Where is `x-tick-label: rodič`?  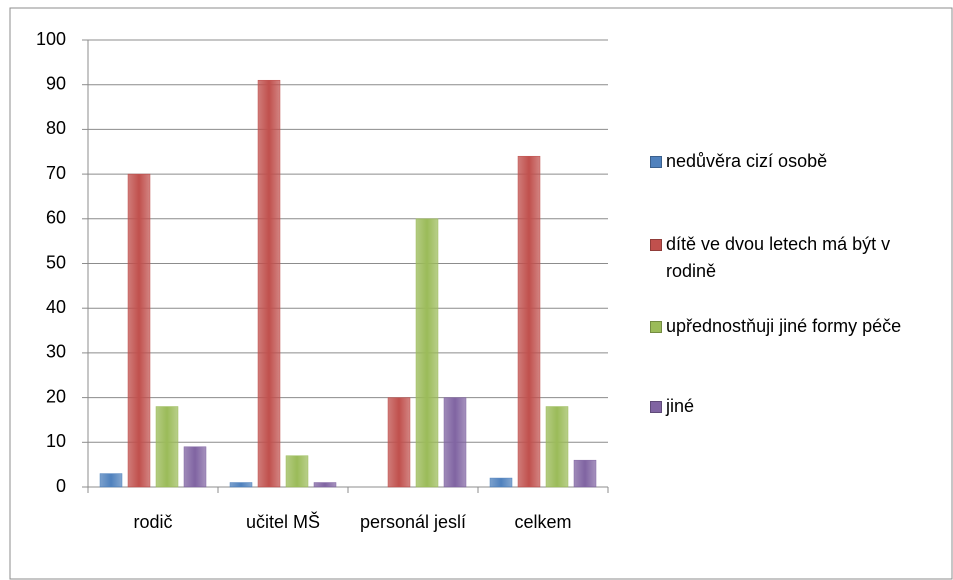 x-tick-label: rodič is located at coordinates (153, 522).